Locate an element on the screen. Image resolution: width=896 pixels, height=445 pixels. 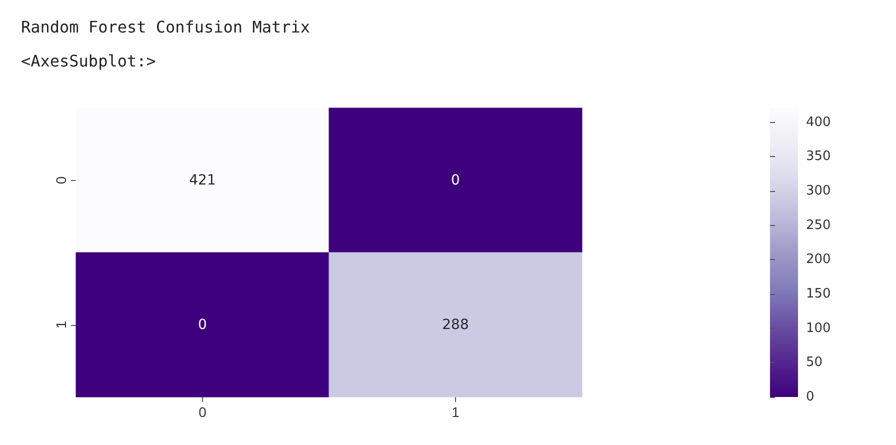
color-bar-label: 300 is located at coordinates (818, 191).